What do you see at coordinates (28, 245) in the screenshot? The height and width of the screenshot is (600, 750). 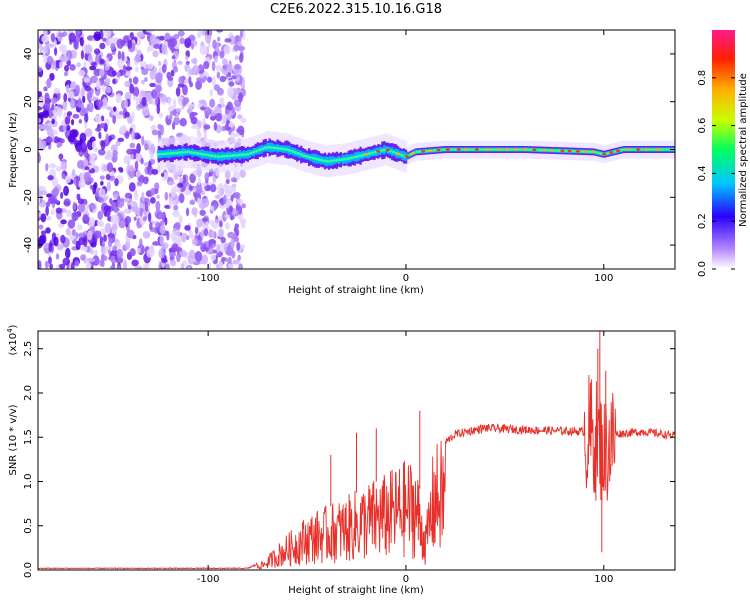 I see `spectrogram-y-tick-label: -40` at bounding box center [28, 245].